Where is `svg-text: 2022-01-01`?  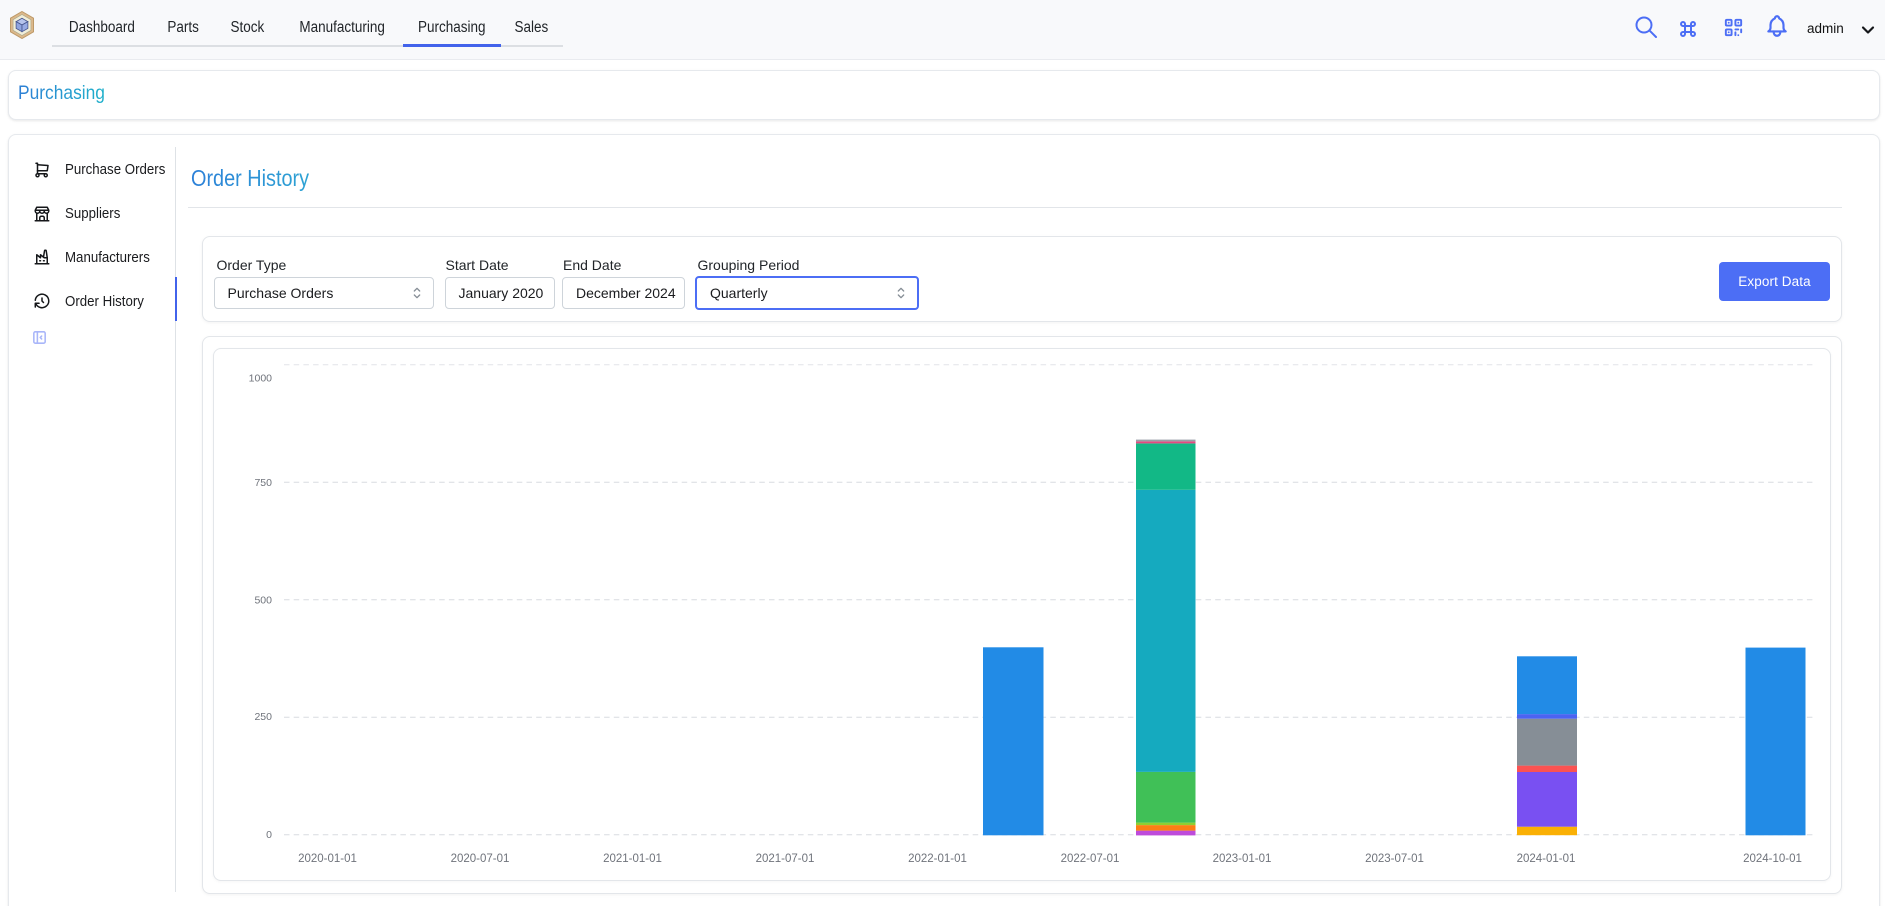
svg-text: 2022-01-01 is located at coordinates (937, 859).